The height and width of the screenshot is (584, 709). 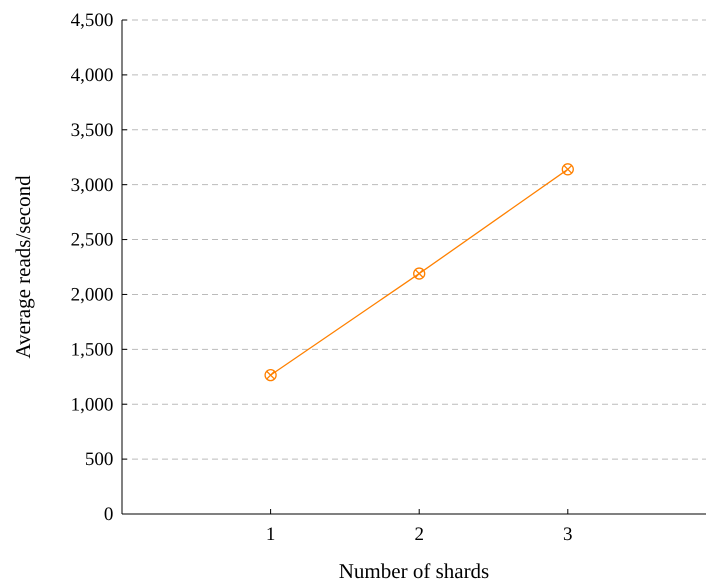 What do you see at coordinates (92, 75) in the screenshot?
I see `y-tick-label: 4,000` at bounding box center [92, 75].